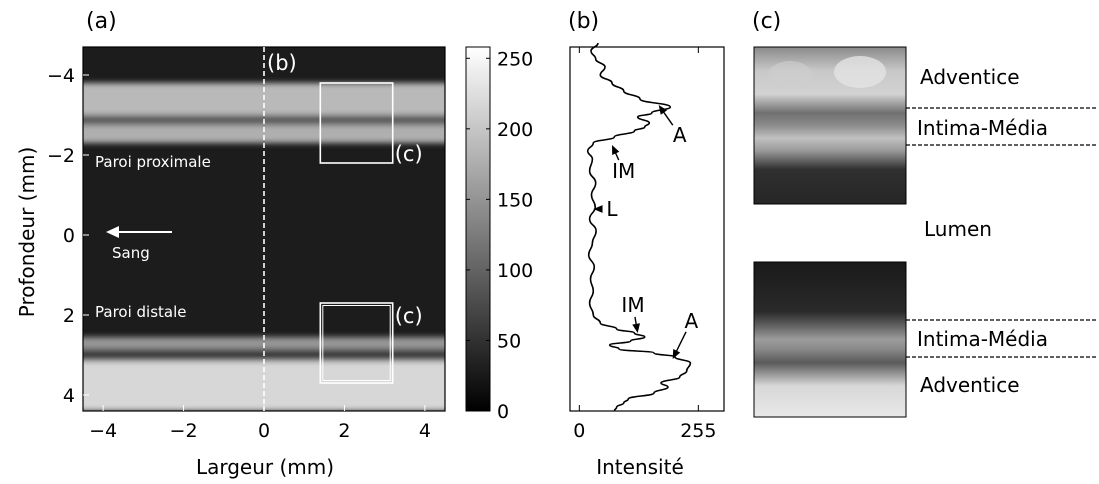 The height and width of the screenshot is (484, 1099). Describe the element at coordinates (409, 316) in the screenshot. I see `roi-label-bottom: (c)` at that location.